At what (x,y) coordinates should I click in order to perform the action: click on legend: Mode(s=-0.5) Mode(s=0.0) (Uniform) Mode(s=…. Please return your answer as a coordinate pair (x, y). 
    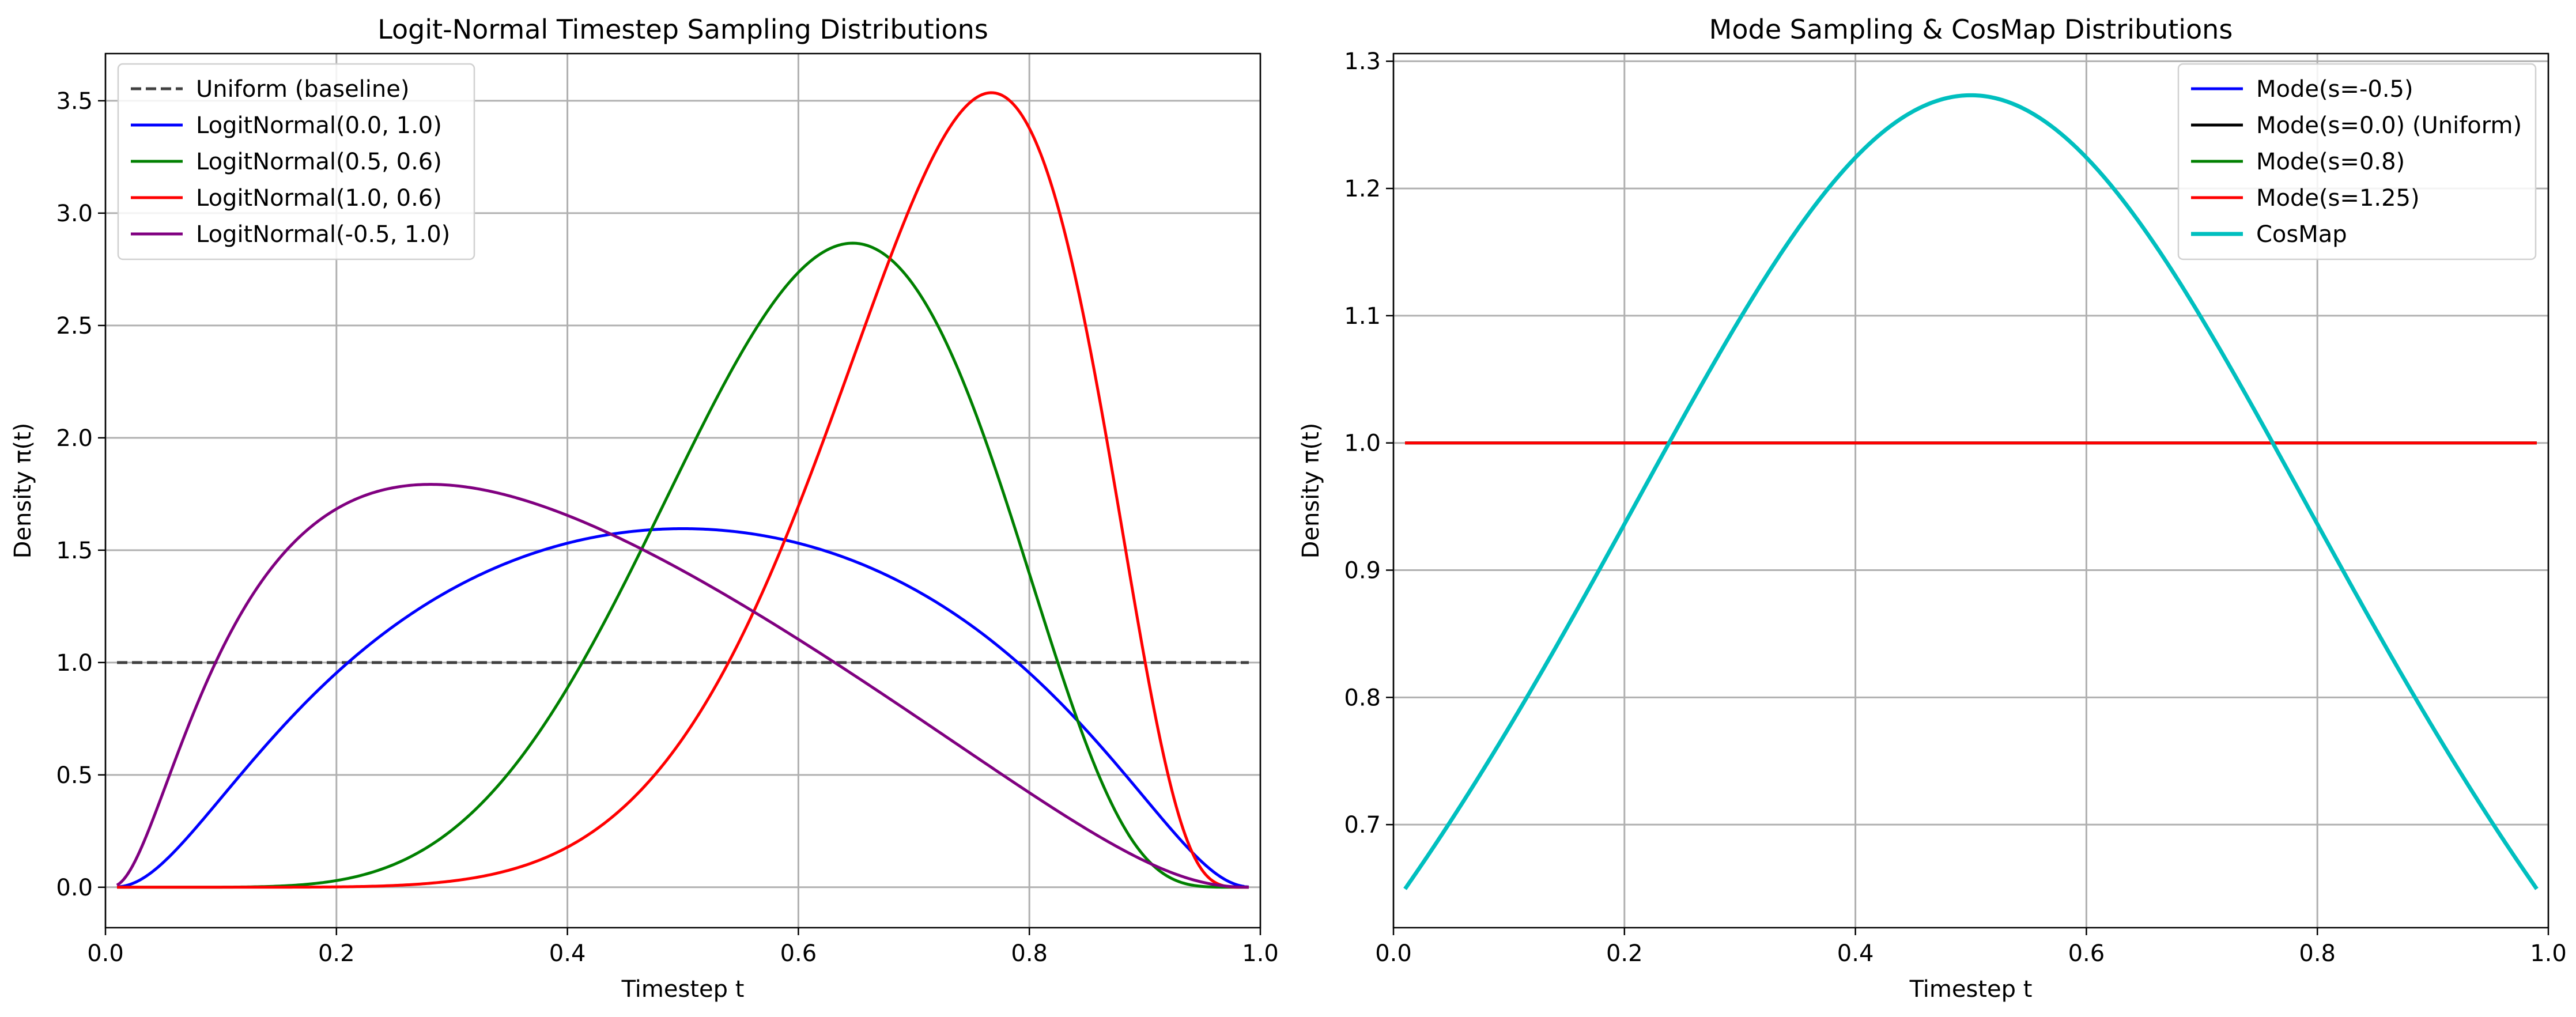
    Looking at the image, I should click on (2357, 161).